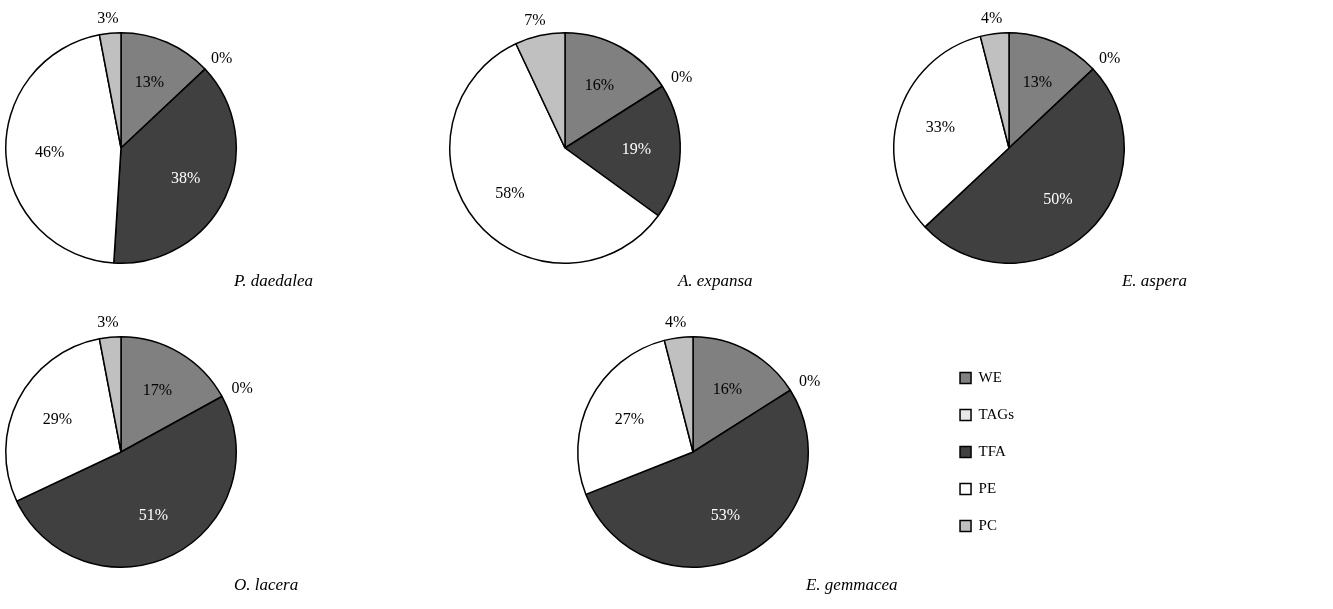 The width and height of the screenshot is (1333, 609). What do you see at coordinates (636, 149) in the screenshot?
I see `data-label: 19%` at bounding box center [636, 149].